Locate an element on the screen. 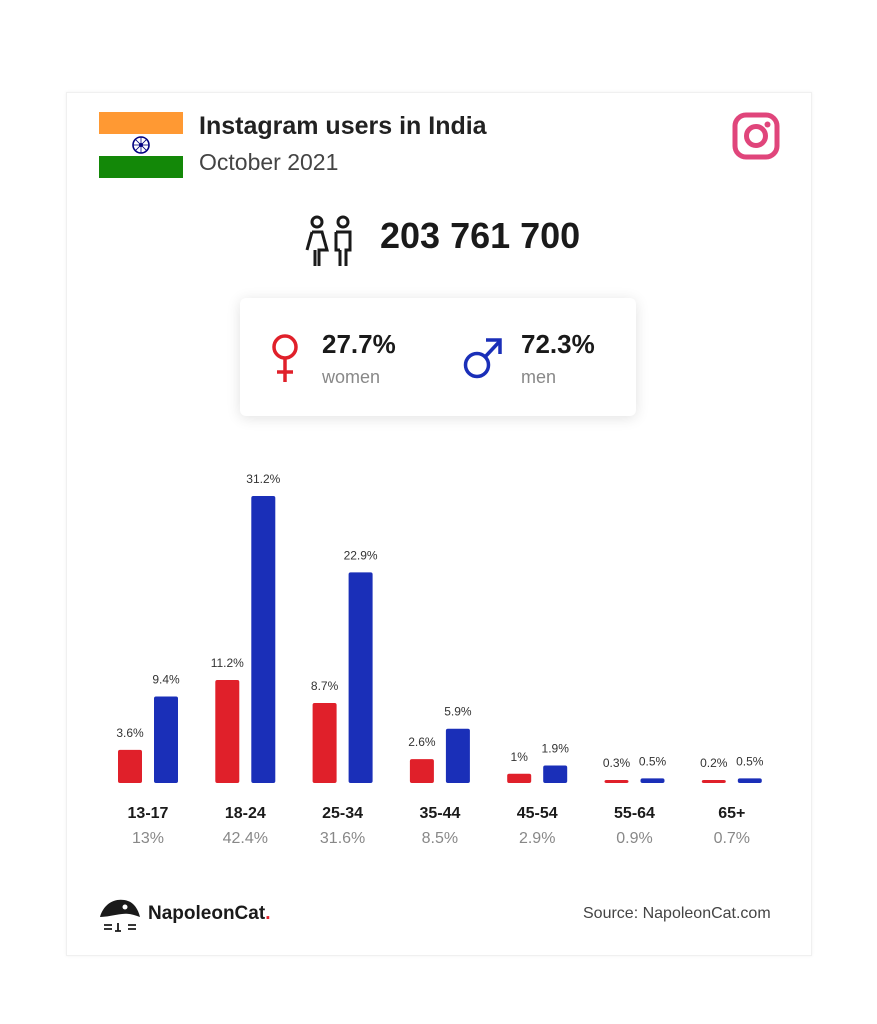  napoleoncat-logo-icon is located at coordinates (120, 915).